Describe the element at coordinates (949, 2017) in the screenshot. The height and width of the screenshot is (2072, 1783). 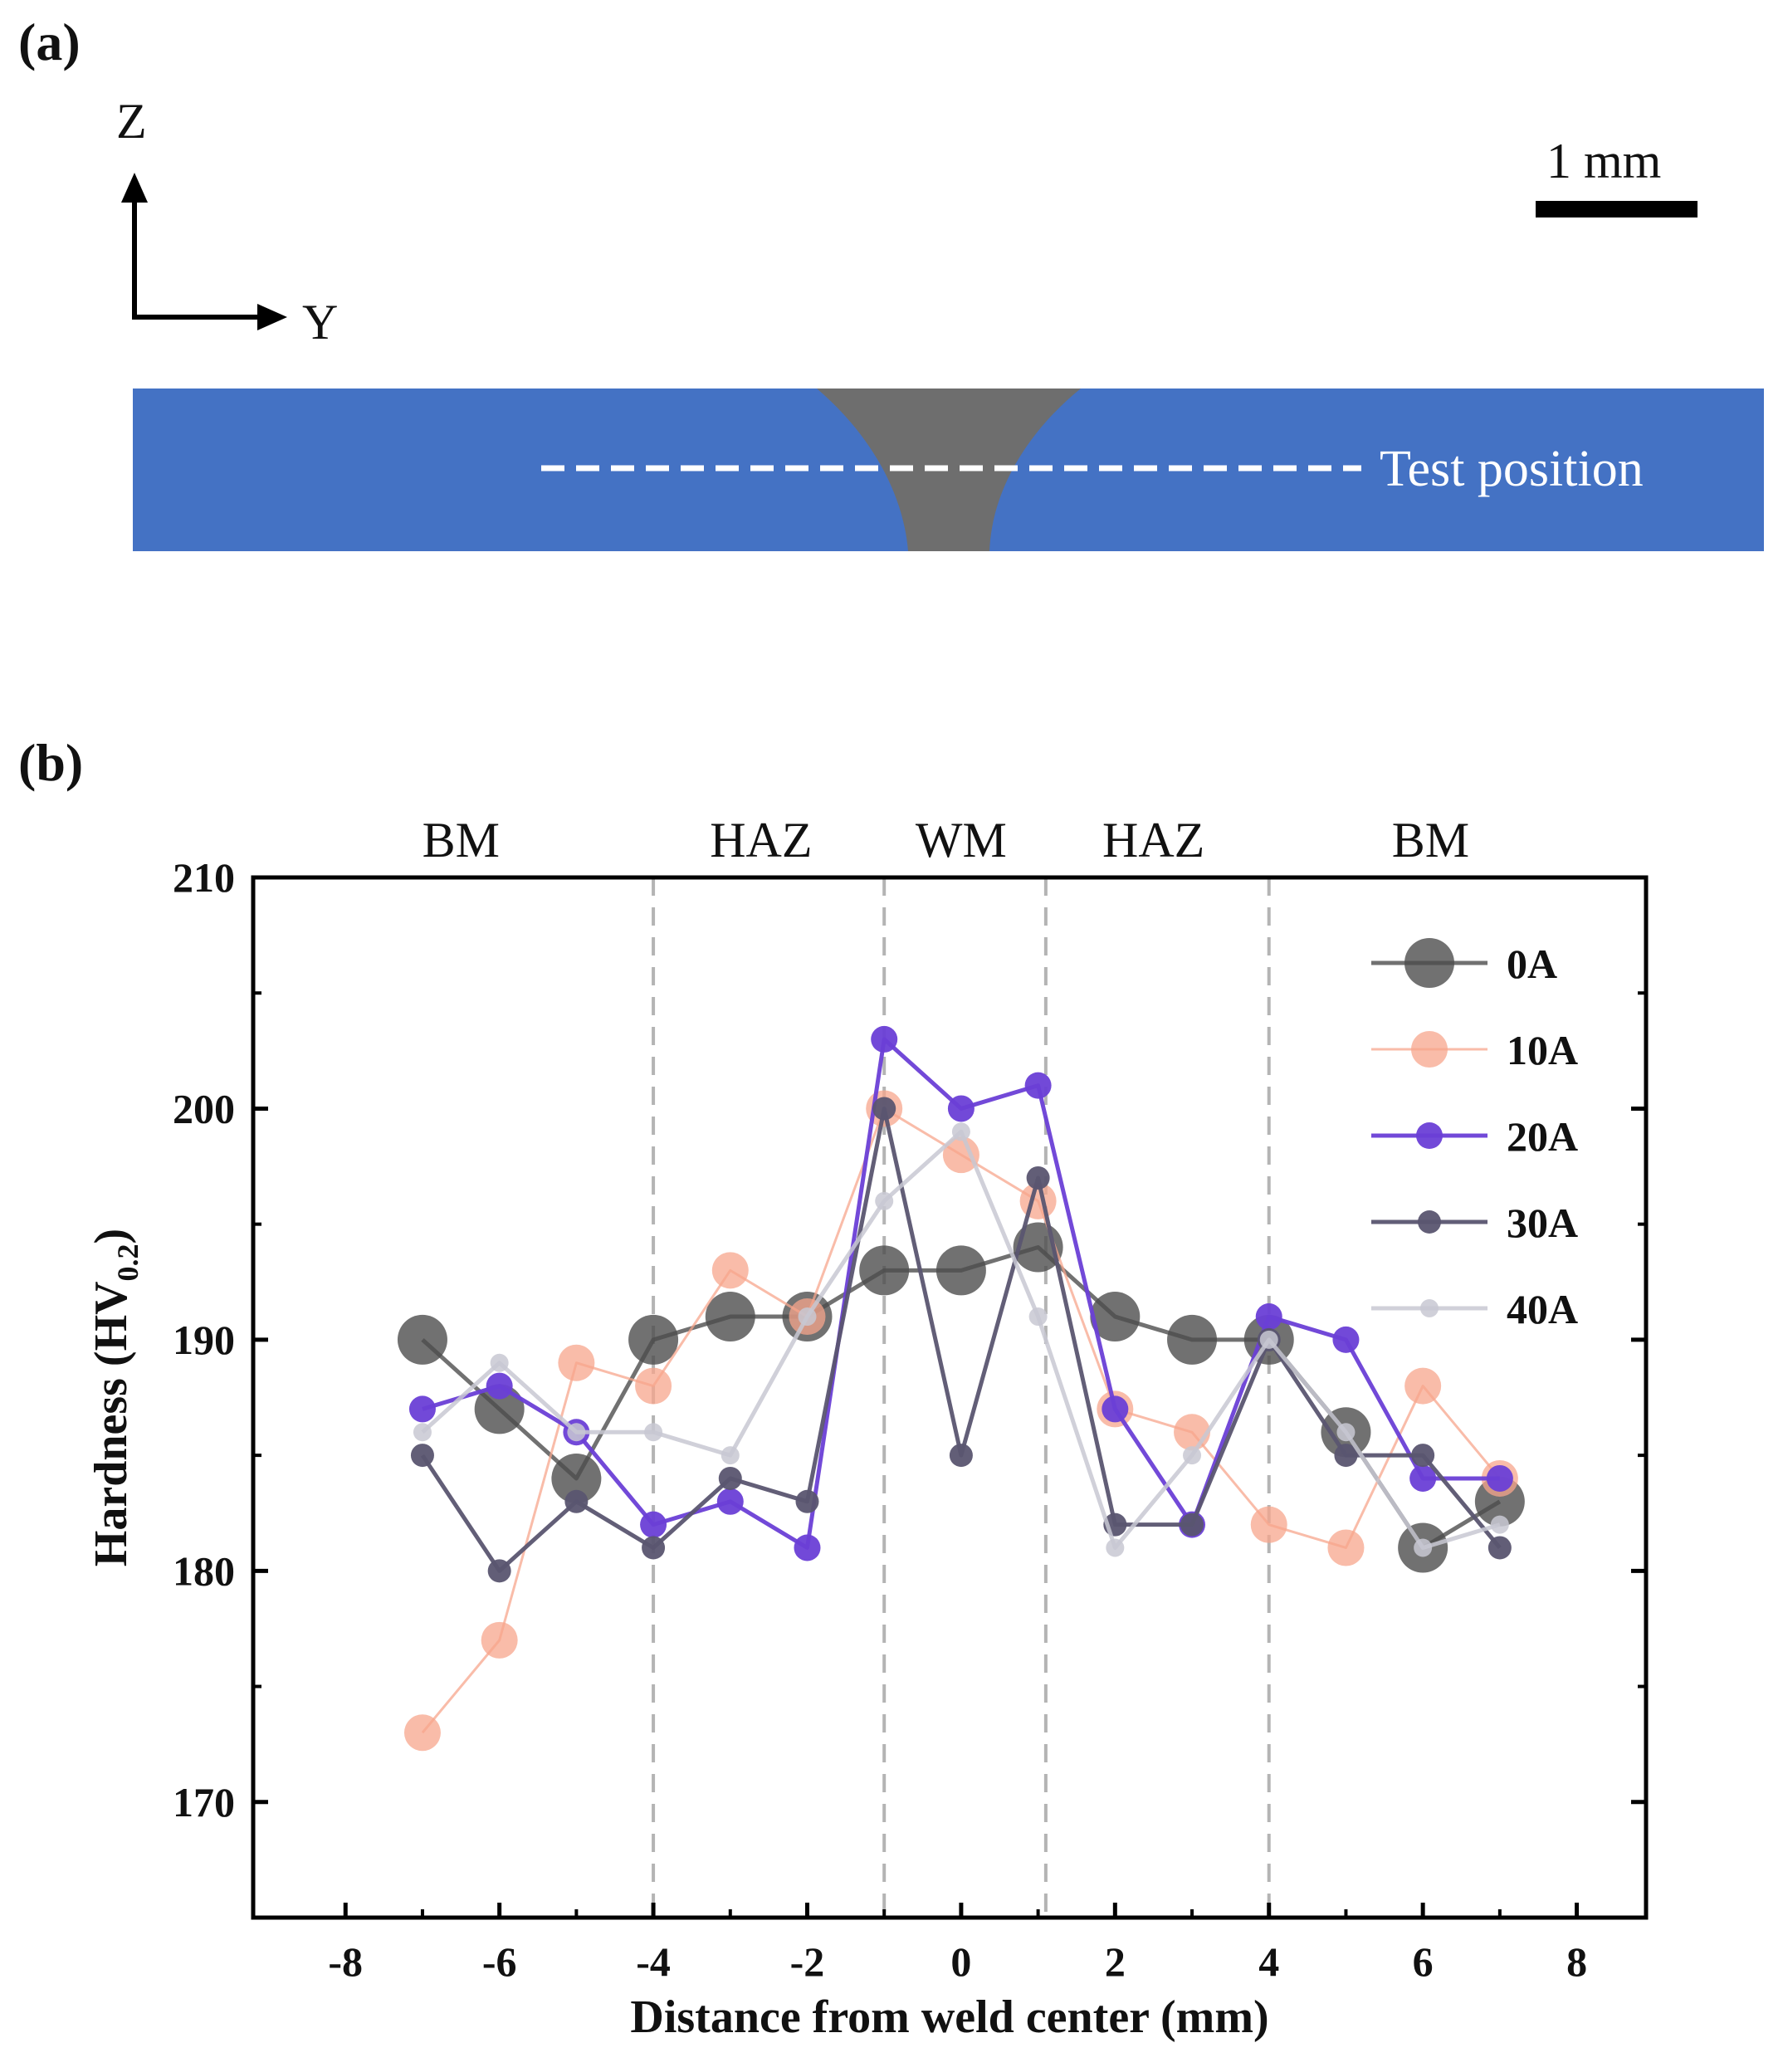
I see `x-axis-title: Distance from weld center (mm)` at that location.